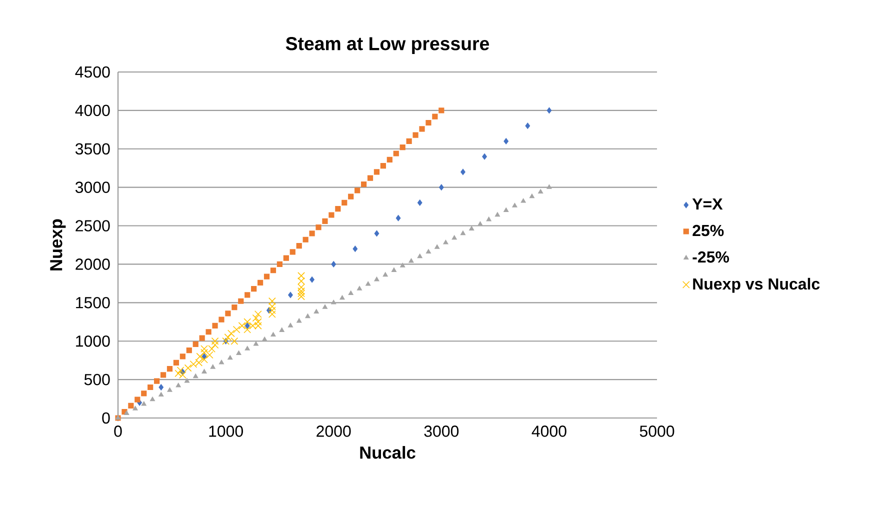  I want to click on legend-label: Y=X, so click(707, 204).